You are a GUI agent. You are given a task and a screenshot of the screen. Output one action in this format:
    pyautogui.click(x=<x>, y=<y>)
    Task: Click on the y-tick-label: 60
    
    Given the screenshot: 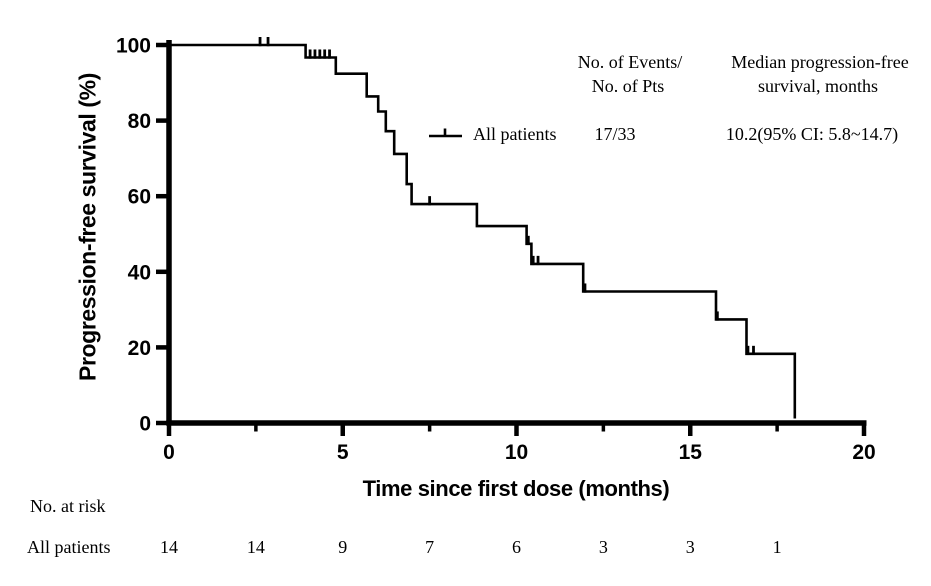 What is the action you would take?
    pyautogui.click(x=139, y=197)
    